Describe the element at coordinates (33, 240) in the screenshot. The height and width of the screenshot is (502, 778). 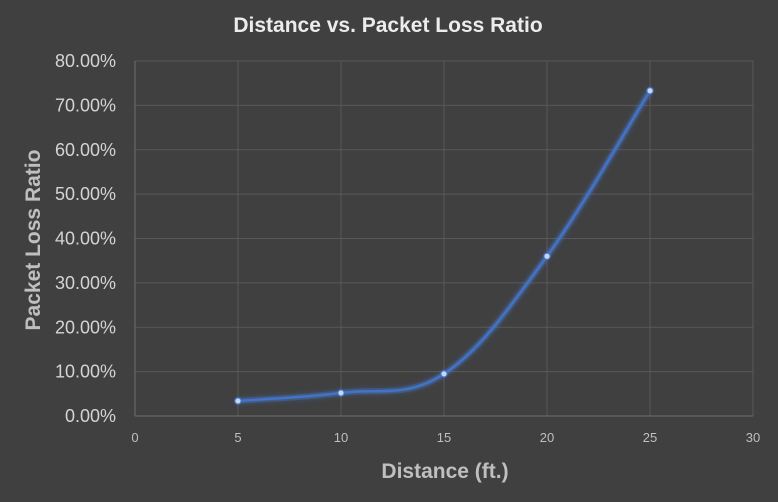
I see `y-axis-title: Packet Loss Ratio` at that location.